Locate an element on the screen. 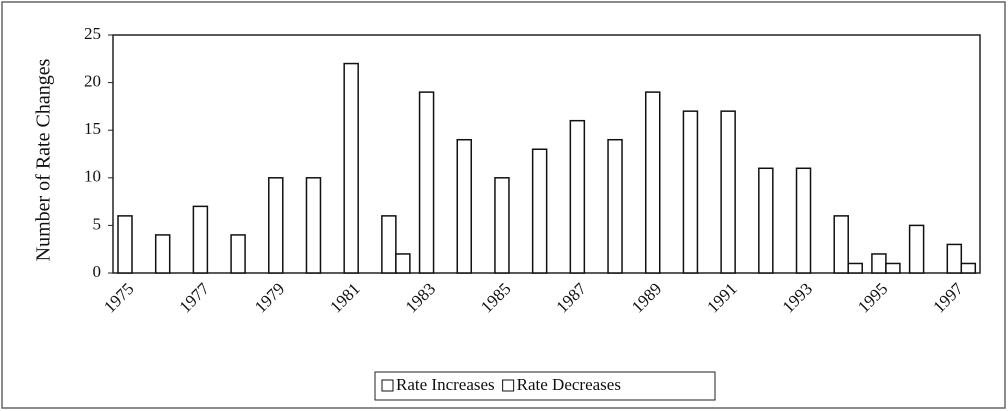 The width and height of the screenshot is (1008, 411). y-tick-label: 10 is located at coordinates (92, 176).